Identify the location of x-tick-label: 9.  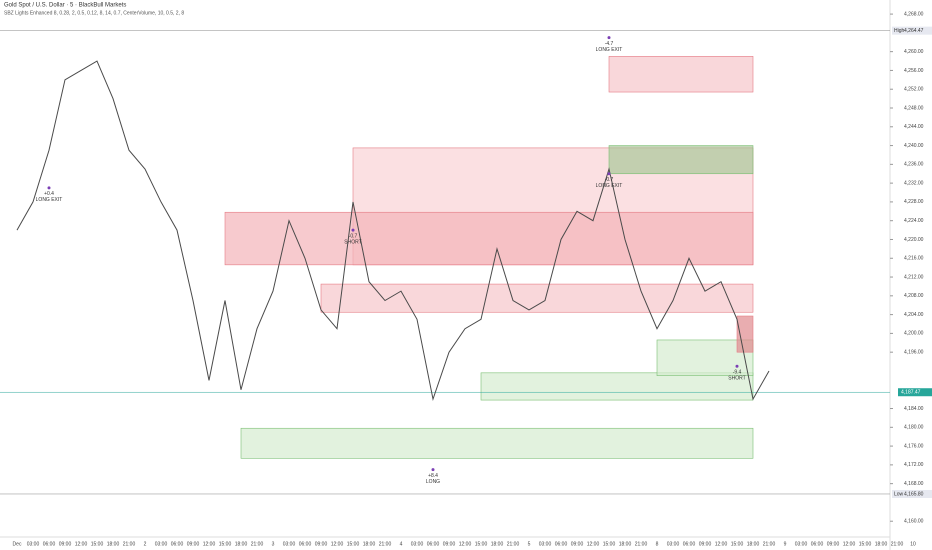
(785, 544).